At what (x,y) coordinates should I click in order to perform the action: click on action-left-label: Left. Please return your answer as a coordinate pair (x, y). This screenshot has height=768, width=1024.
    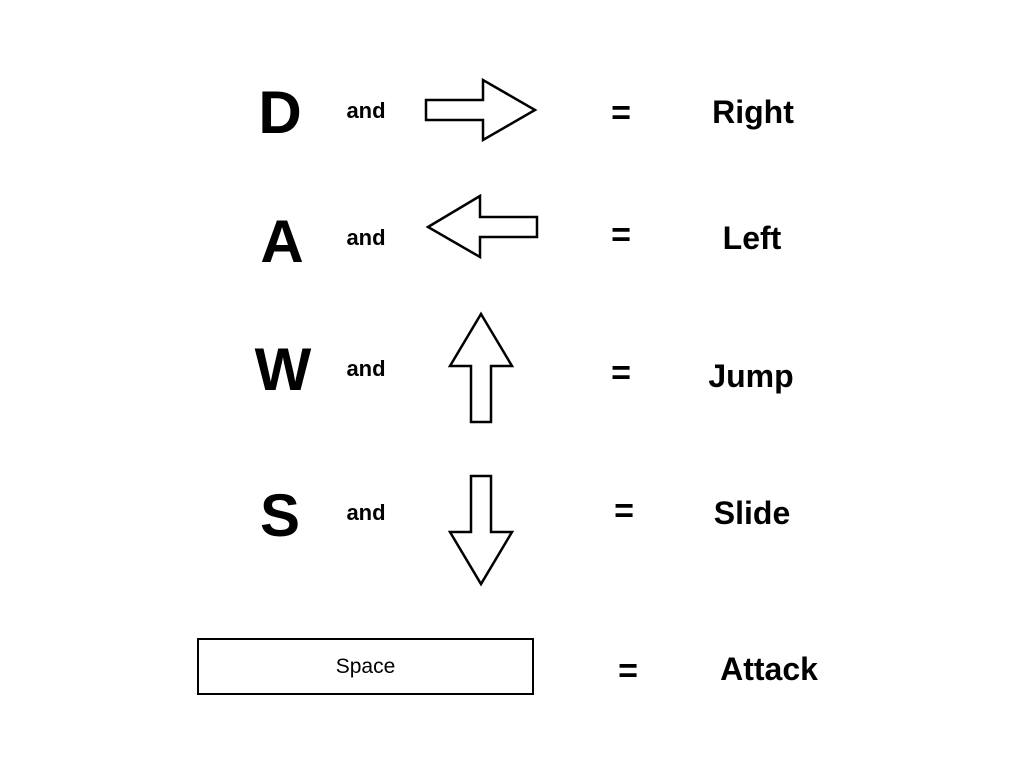
    Looking at the image, I should click on (752, 238).